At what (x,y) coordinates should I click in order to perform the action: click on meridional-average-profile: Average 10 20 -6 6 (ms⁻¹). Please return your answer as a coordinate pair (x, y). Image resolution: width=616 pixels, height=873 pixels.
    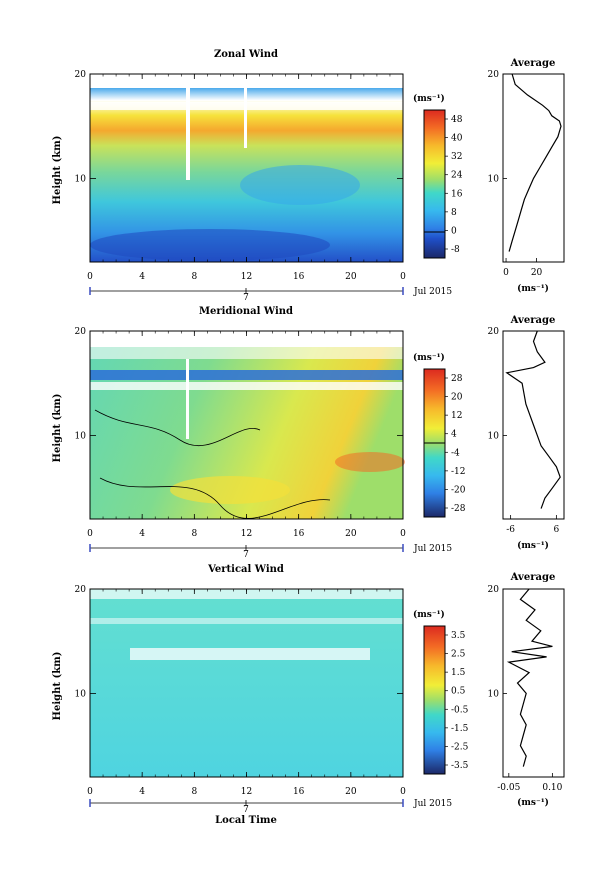
    Looking at the image, I should click on (526, 433).